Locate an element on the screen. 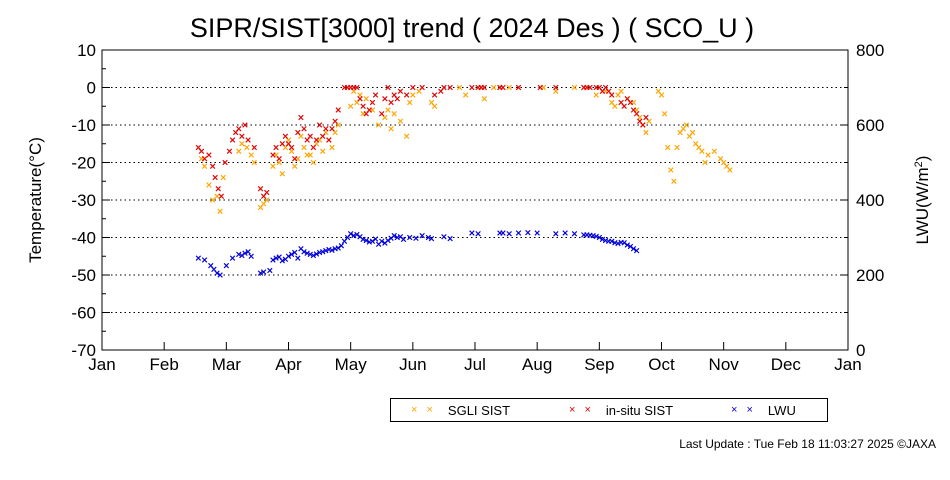 The width and height of the screenshot is (950, 480). y-tick-label: -10 is located at coordinates (83, 125).